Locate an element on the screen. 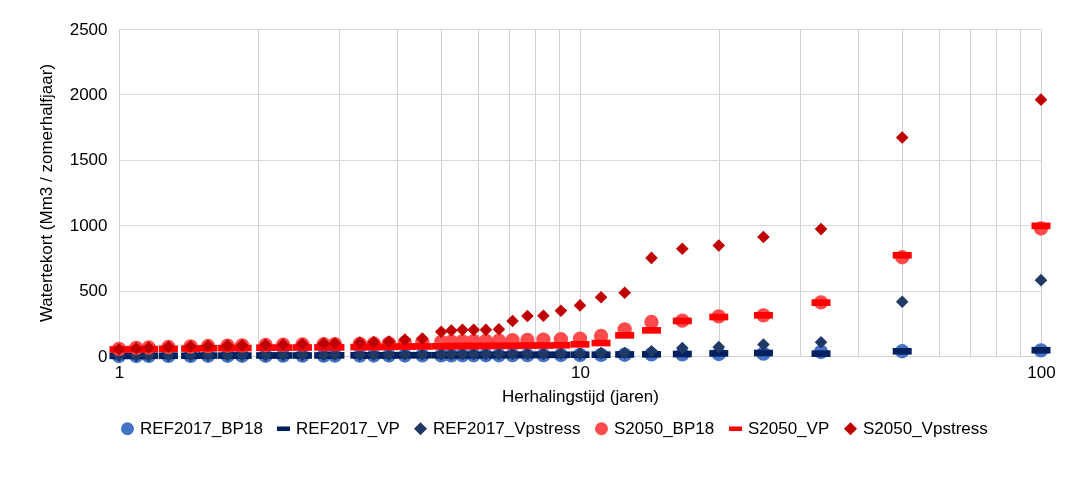 The image size is (1079, 499). y-tick-label: 1500 is located at coordinates (88, 160).